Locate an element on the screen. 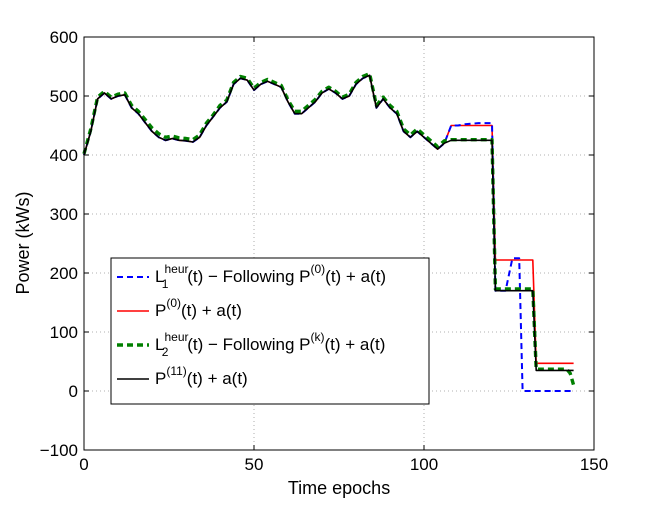  y-tick-label: 100 is located at coordinates (64, 332).